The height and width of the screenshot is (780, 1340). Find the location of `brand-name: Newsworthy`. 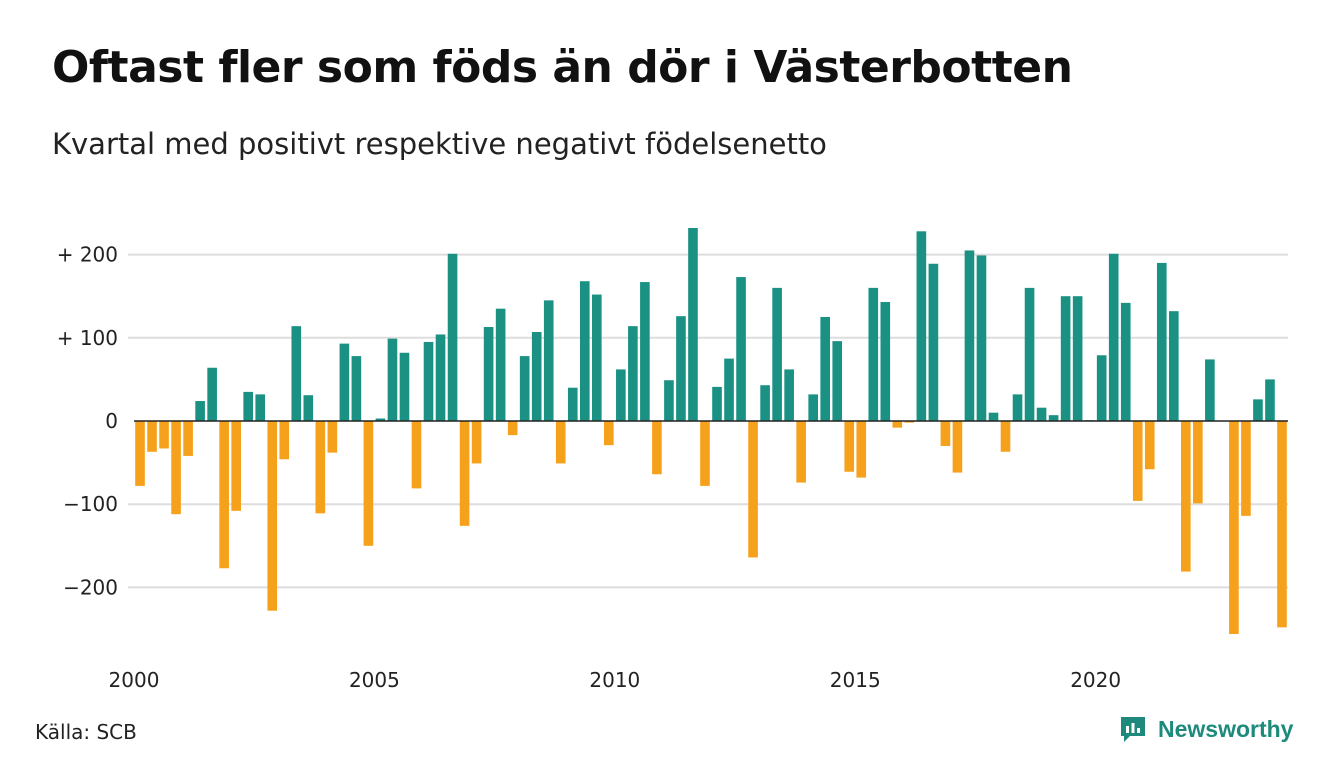

brand-name: Newsworthy is located at coordinates (1226, 728).